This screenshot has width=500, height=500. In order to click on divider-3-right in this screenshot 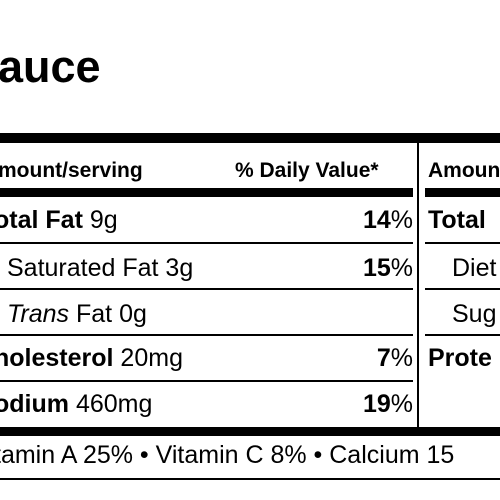, I will do `click(462, 335)`.